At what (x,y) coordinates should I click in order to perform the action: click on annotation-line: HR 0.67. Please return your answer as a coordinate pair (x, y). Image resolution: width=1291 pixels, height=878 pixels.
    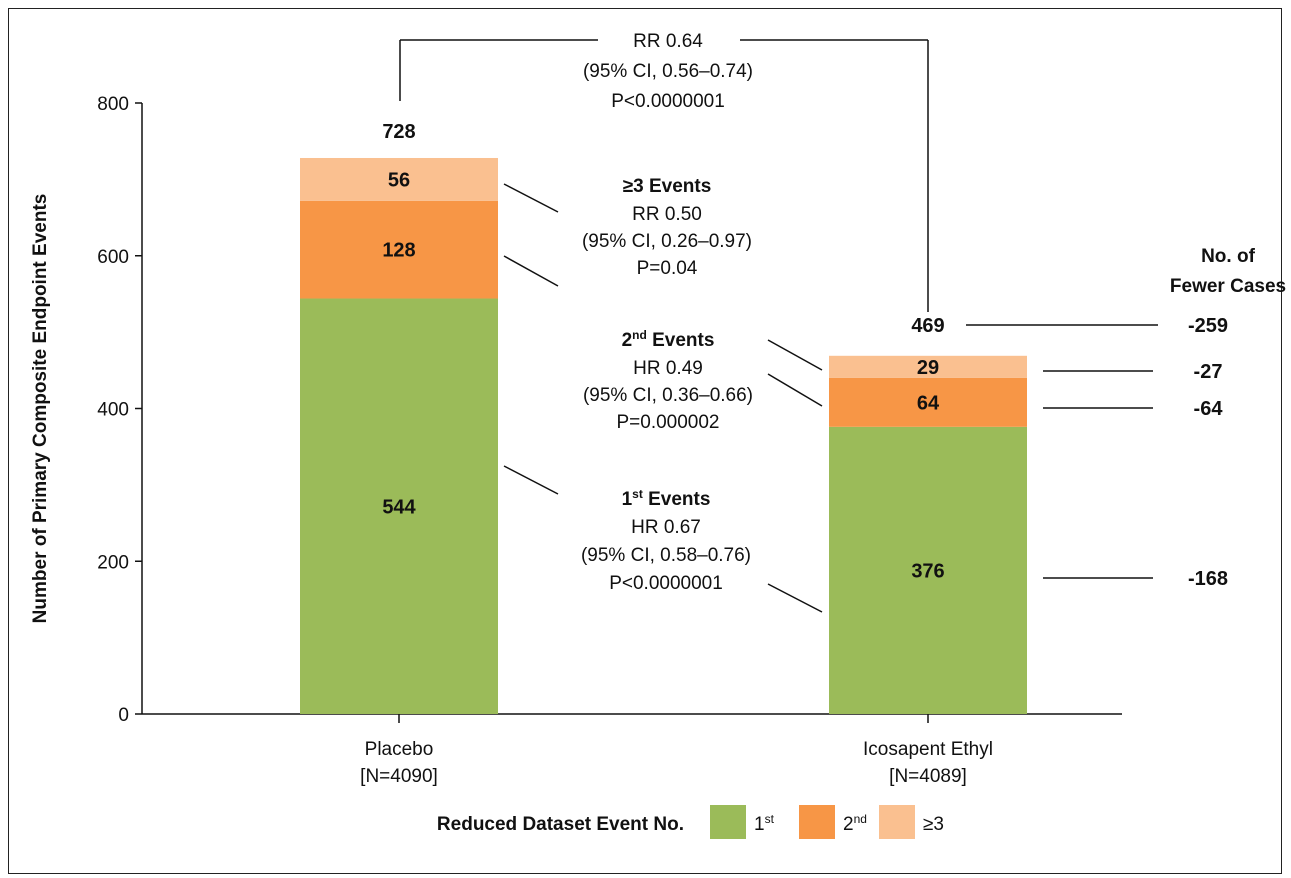
    Looking at the image, I should click on (666, 527).